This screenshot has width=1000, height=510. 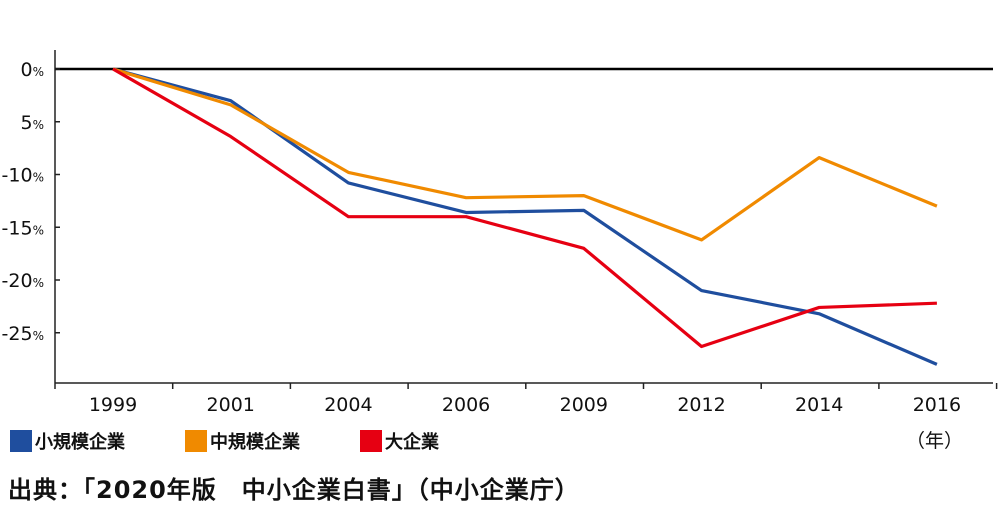 I want to click on y-tick-label: -10%, so click(x=23, y=176).